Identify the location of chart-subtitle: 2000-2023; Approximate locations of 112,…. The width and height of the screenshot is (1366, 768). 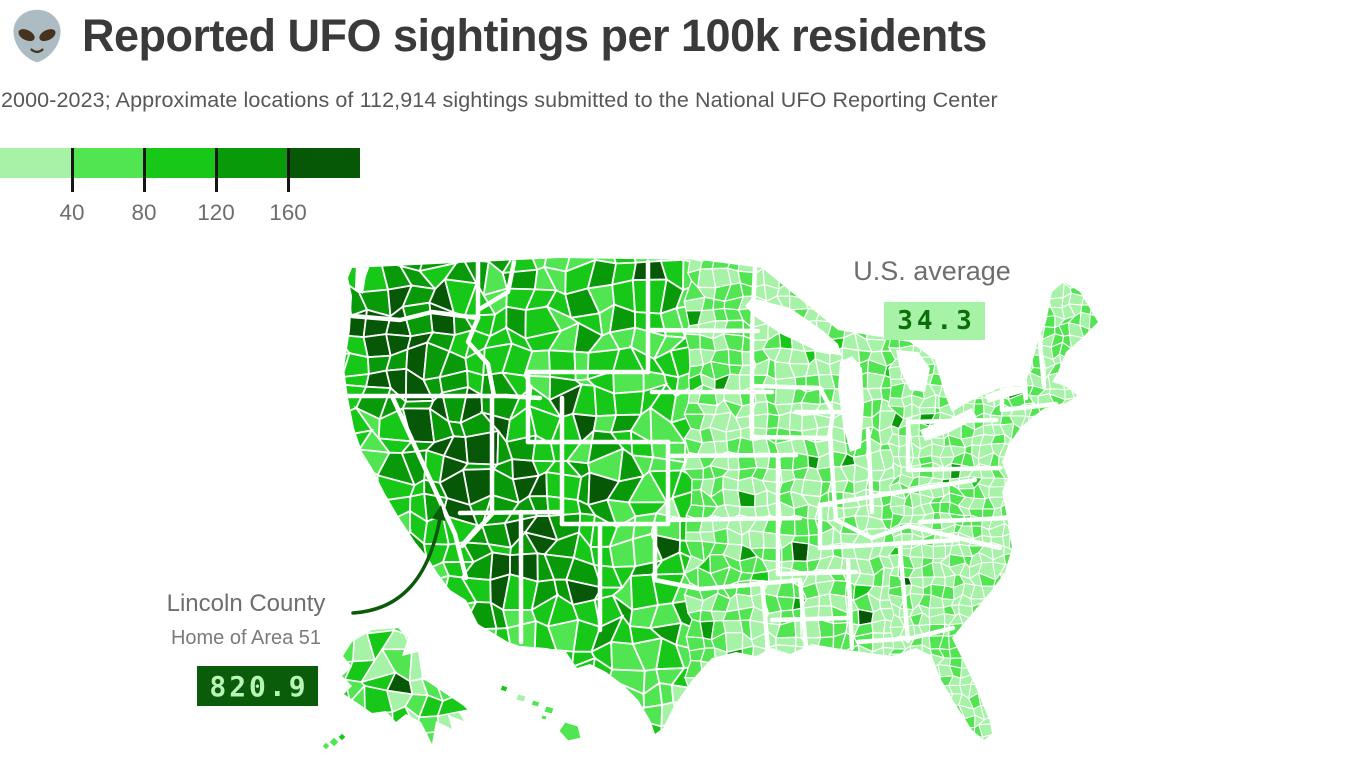
(499, 100).